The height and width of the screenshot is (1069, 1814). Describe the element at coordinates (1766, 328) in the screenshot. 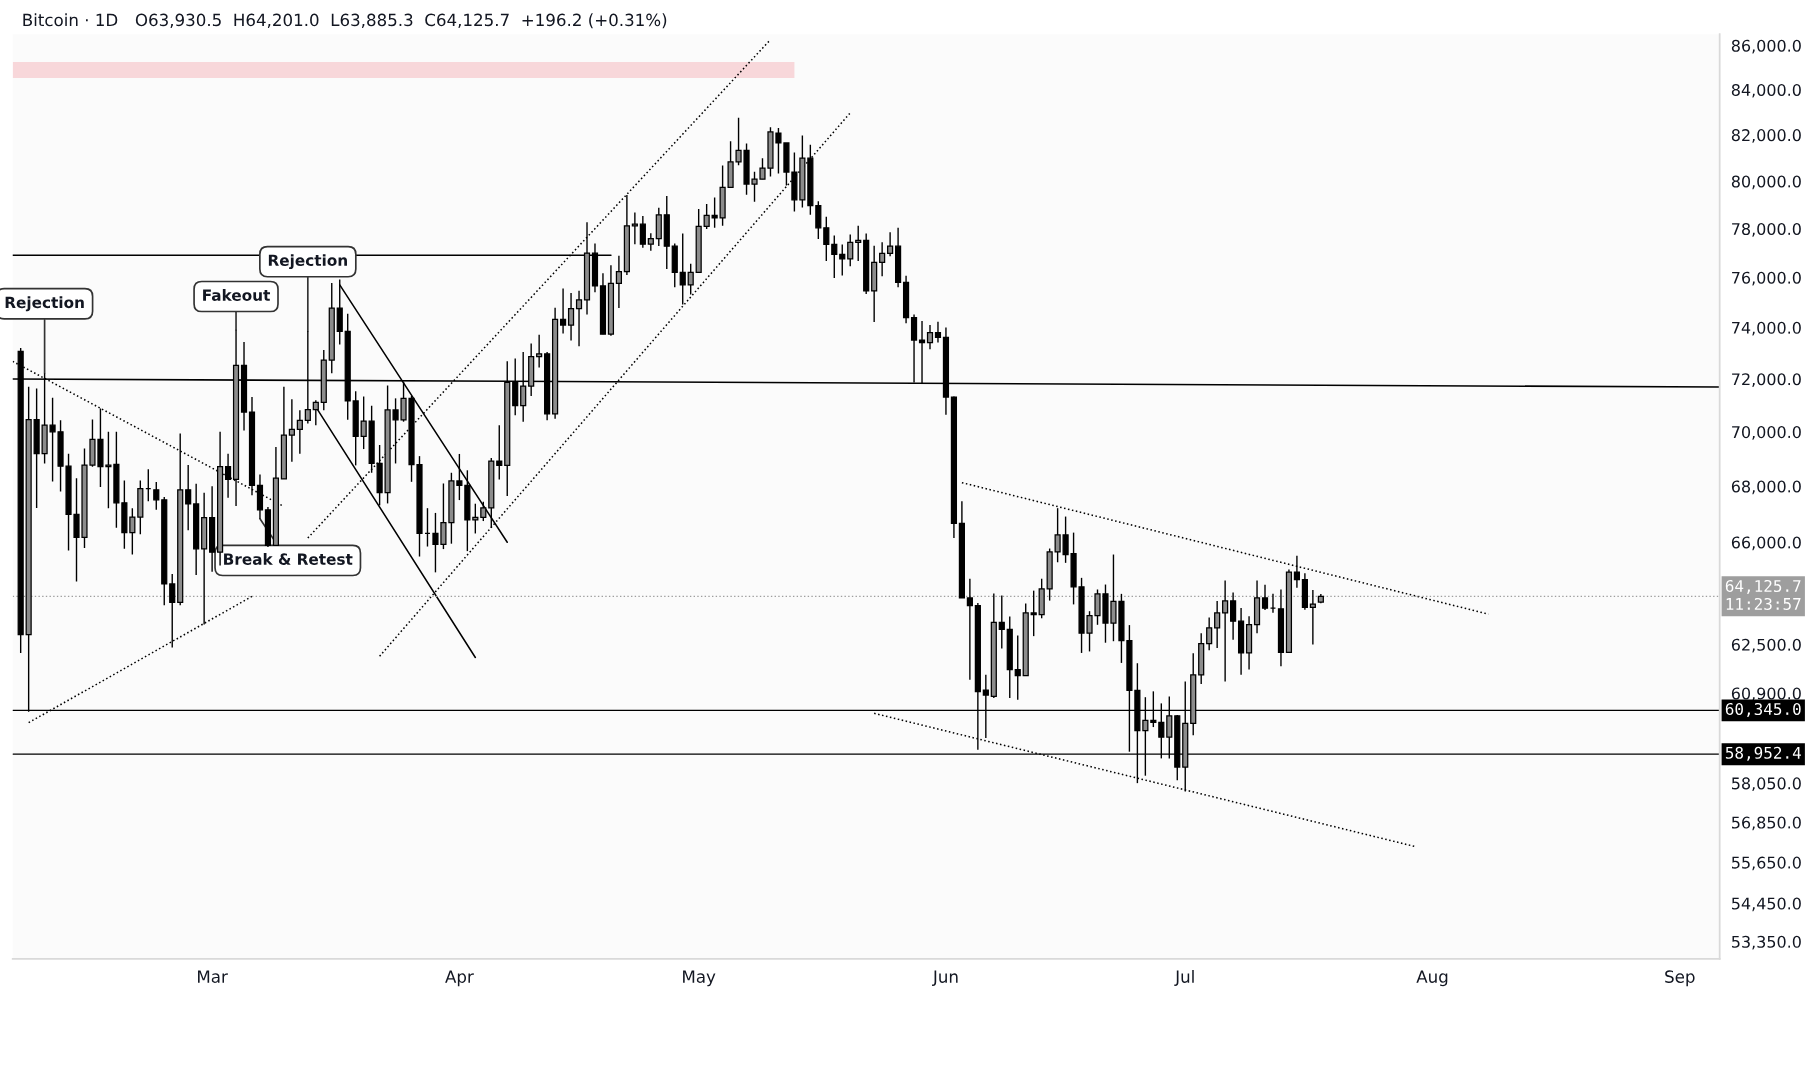

I see `y-tick-label: 74,000.0` at that location.